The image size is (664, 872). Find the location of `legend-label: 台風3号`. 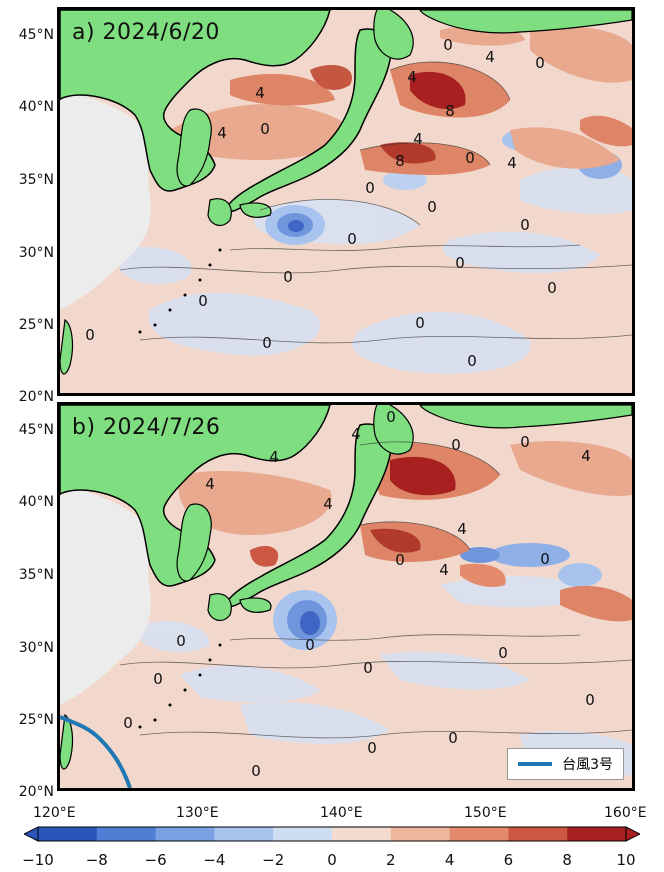

legend-label: 台風3号 is located at coordinates (587, 765).